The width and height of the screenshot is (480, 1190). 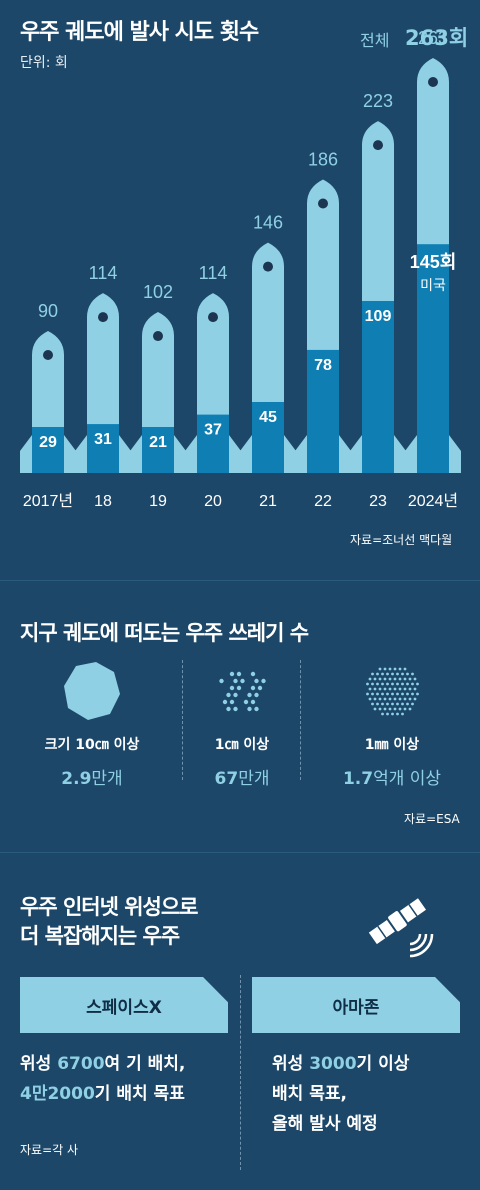 What do you see at coordinates (92, 745) in the screenshot?
I see `debris-label: 크기 10㎝ 이상` at bounding box center [92, 745].